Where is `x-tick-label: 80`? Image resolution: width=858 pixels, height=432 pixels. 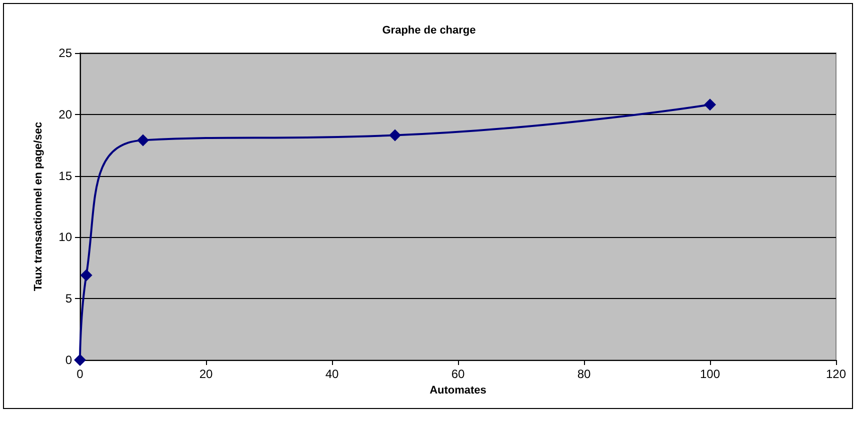
x-tick-label: 80 is located at coordinates (584, 374).